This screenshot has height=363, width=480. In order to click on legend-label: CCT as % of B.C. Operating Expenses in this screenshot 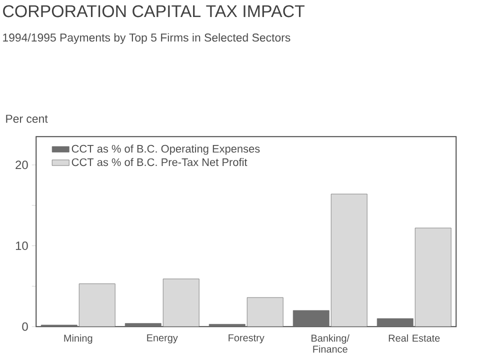, I will do `click(166, 149)`.